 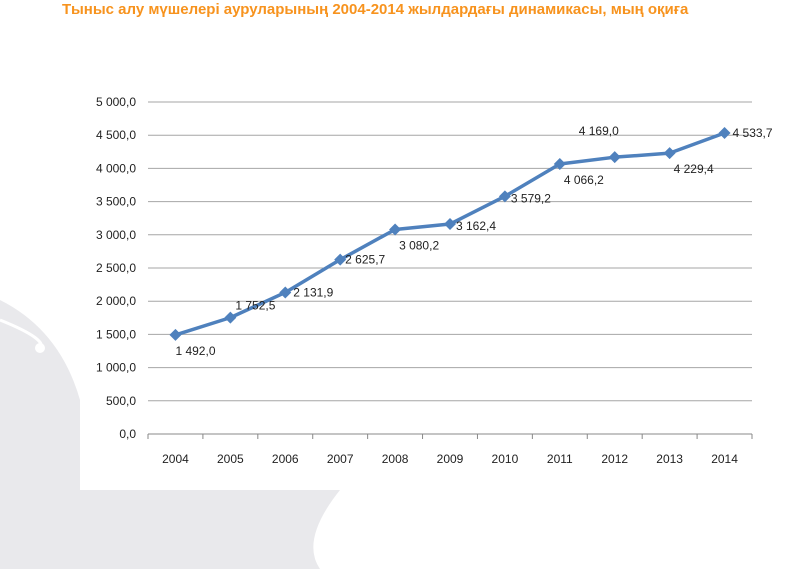 What do you see at coordinates (116, 168) in the screenshot?
I see `y-tick-label: 4 000,0` at bounding box center [116, 168].